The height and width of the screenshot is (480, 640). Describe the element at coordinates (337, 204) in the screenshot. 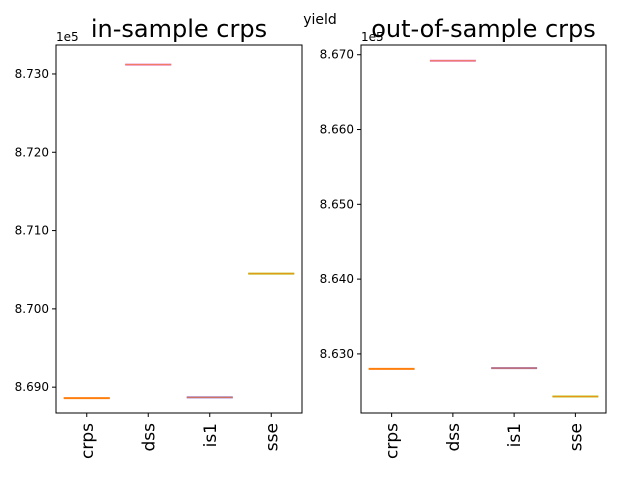

I see `y-tick-label: 8.650` at that location.